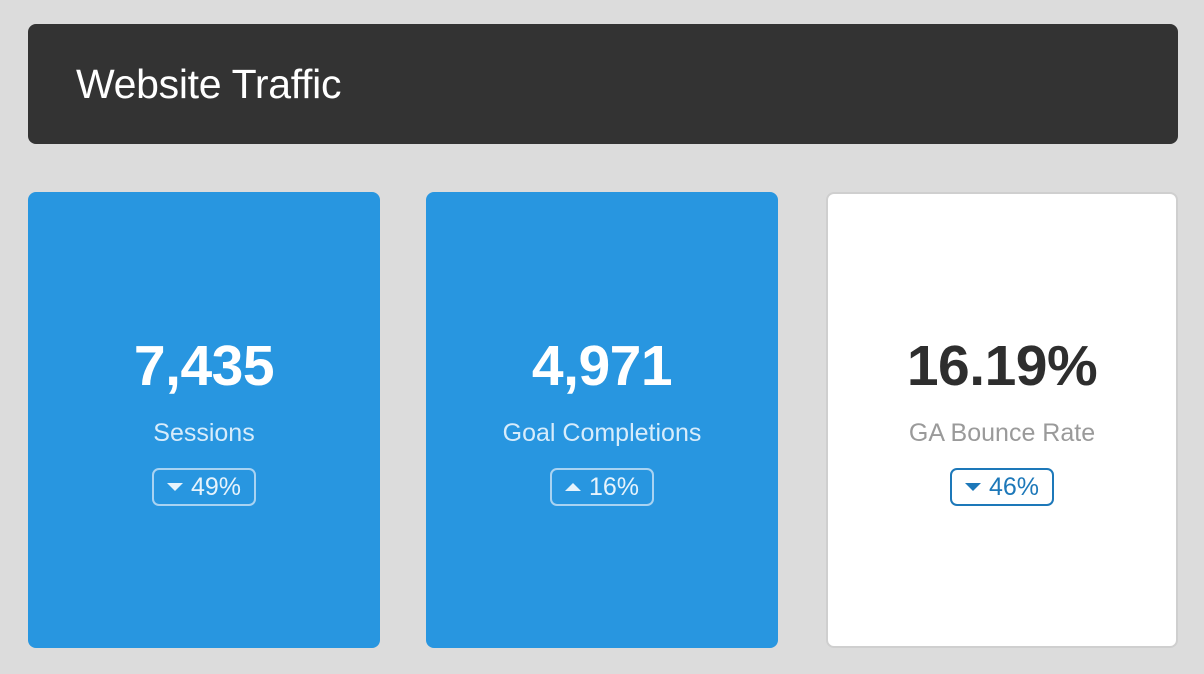  I want to click on metric-value: 7,435, so click(204, 366).